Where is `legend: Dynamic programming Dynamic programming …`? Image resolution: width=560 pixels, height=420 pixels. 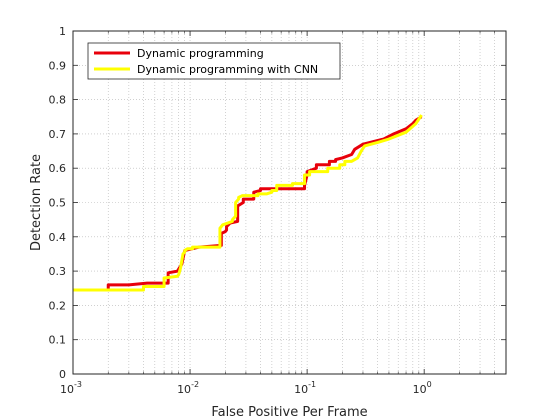
legend: Dynamic programming Dynamic programming … is located at coordinates (214, 61).